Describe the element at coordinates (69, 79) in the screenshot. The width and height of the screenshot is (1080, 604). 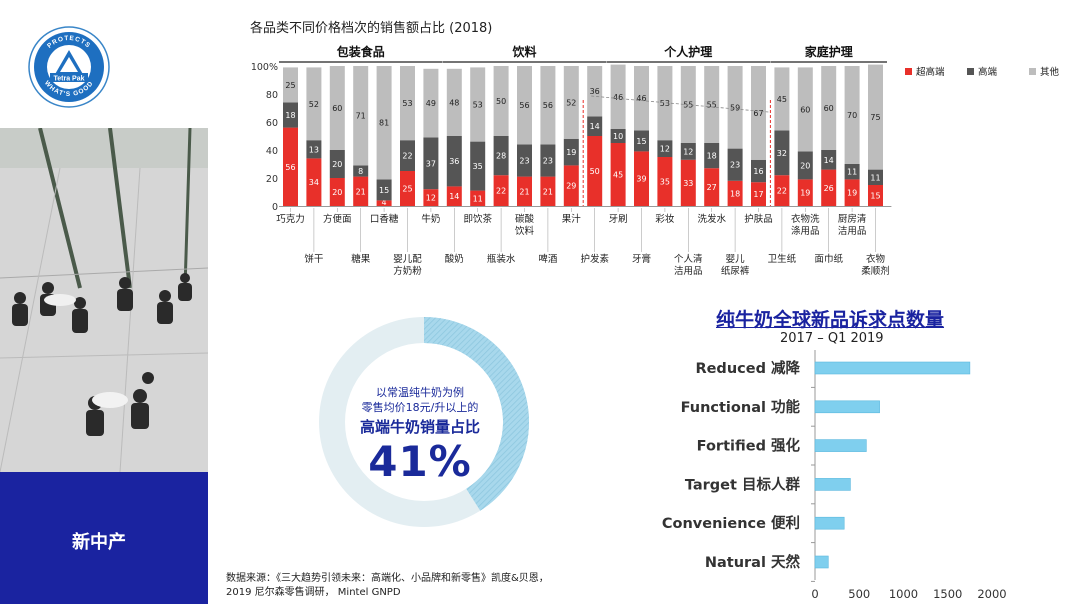
I see `logo-brand: Tetra Pak` at that location.